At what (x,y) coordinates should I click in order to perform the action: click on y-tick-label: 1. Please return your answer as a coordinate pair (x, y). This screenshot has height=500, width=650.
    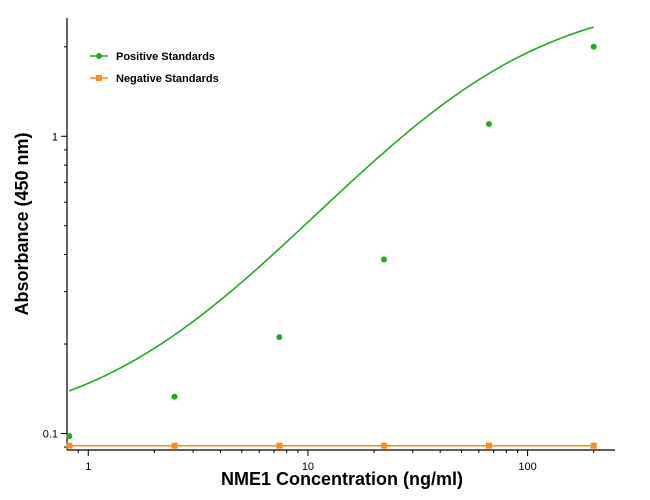
    Looking at the image, I should click on (55, 137).